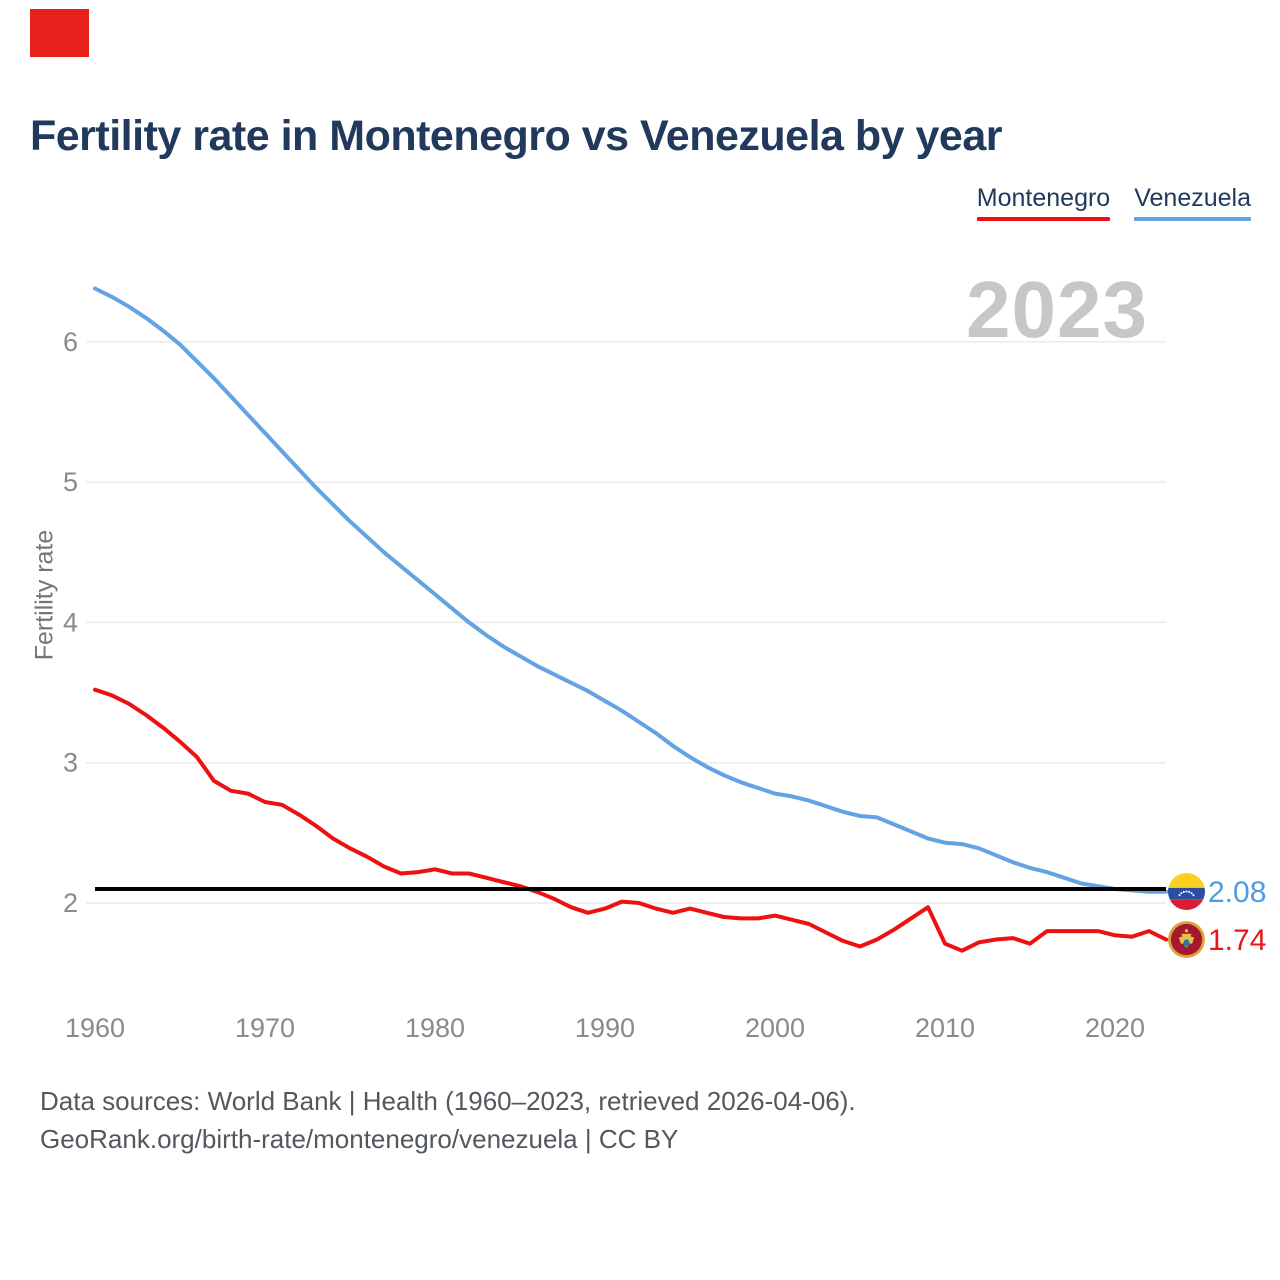 The width and height of the screenshot is (1280, 1280). I want to click on legend-underline-venezuela, so click(1192, 219).